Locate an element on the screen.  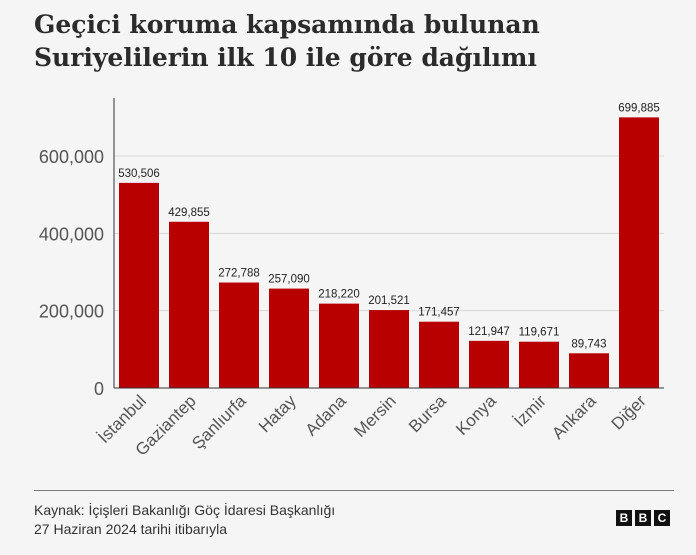
bar-value-label: 272,788 is located at coordinates (239, 274).